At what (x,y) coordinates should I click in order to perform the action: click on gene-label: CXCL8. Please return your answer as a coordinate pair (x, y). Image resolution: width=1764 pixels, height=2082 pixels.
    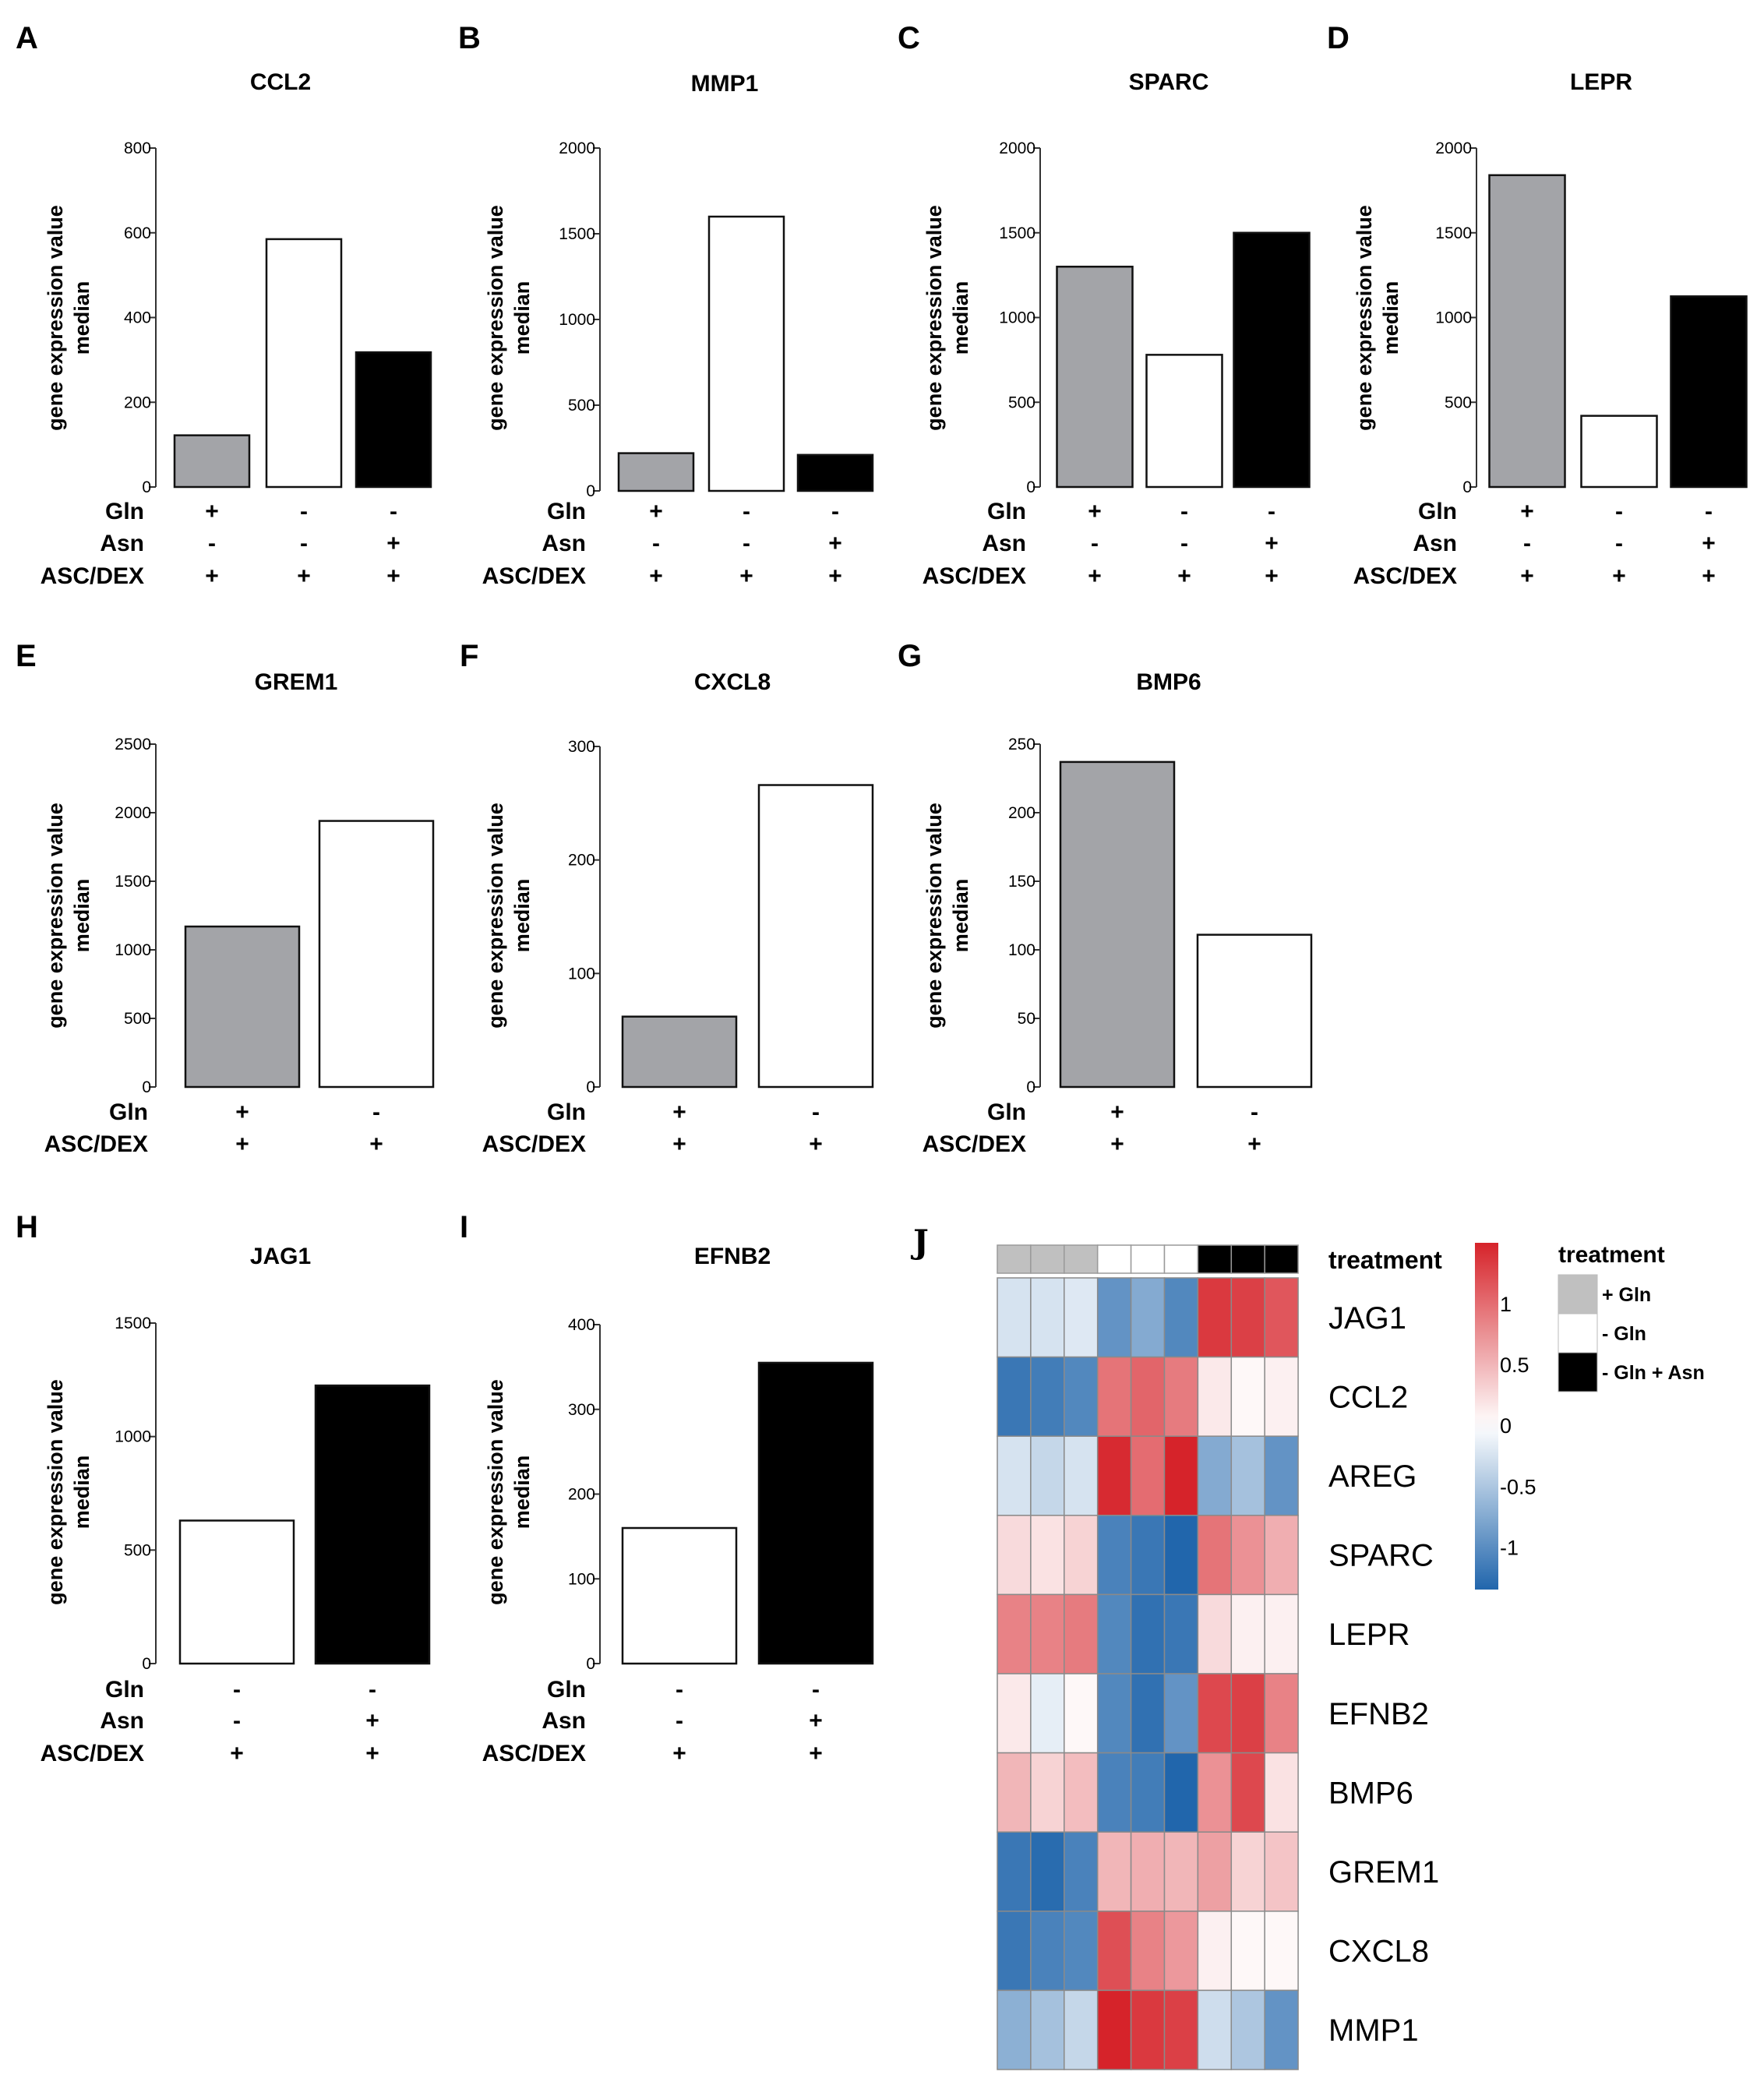
    Looking at the image, I should click on (1378, 1952).